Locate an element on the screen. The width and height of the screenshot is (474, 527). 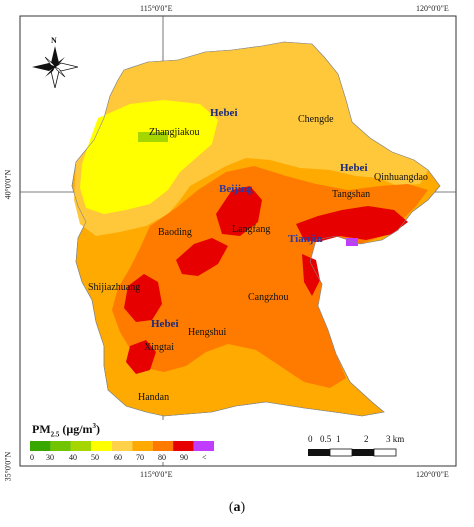
compass-rose-icon: N is located at coordinates (55, 62).